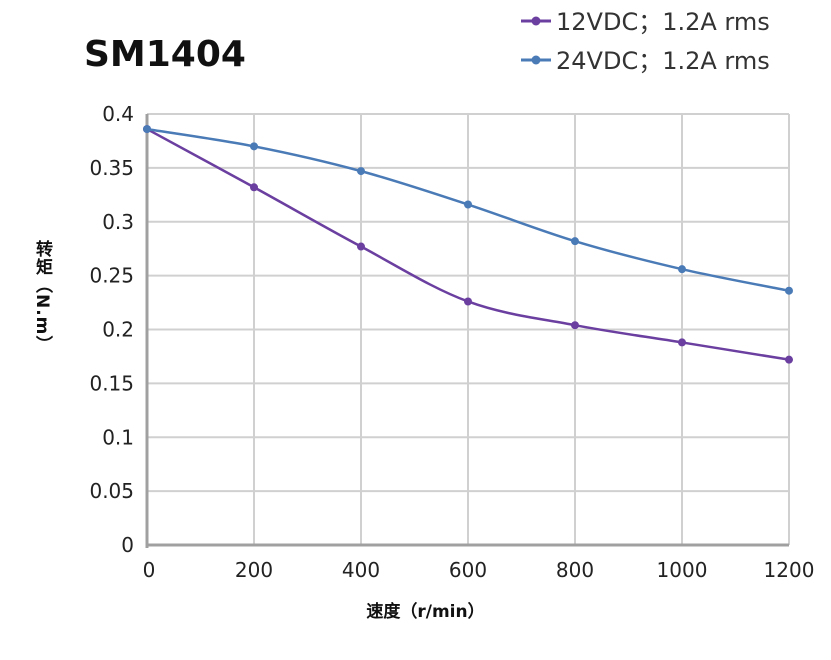 The image size is (831, 660). What do you see at coordinates (468, 570) in the screenshot?
I see `x-tick-label: 600` at bounding box center [468, 570].